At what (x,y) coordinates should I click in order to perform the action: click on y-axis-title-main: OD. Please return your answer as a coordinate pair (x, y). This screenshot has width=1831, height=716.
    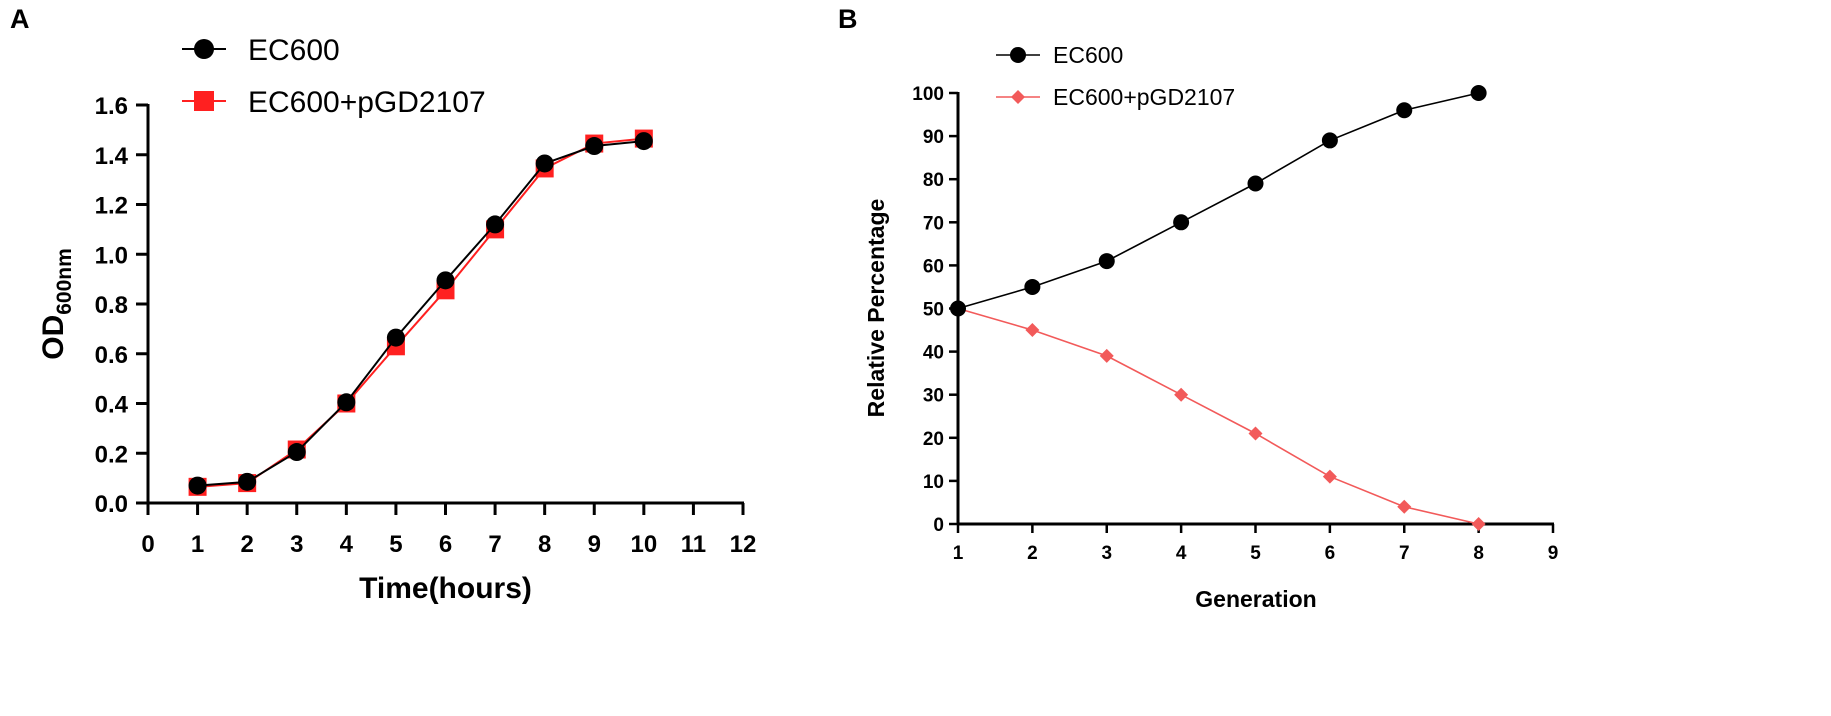
    Looking at the image, I should click on (53, 337).